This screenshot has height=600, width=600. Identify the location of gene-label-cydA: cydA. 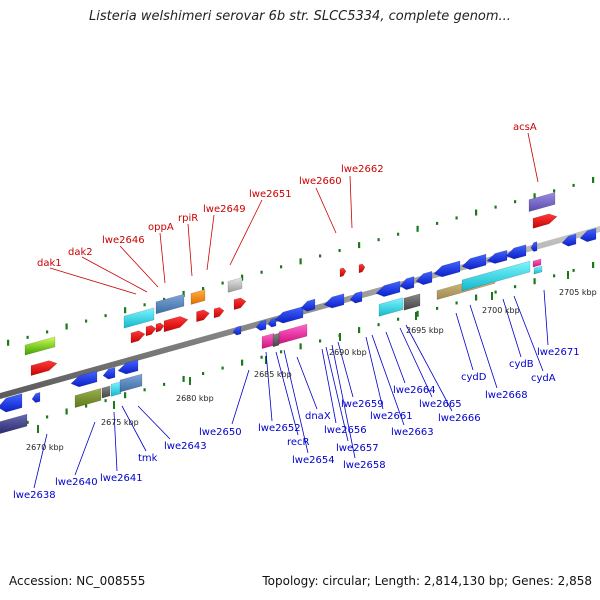
(543, 378).